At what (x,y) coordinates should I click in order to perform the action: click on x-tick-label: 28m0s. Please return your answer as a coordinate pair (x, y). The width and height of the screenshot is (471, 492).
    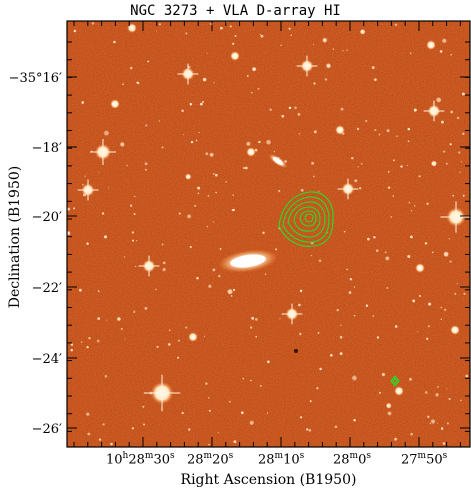
    Looking at the image, I should click on (352, 459).